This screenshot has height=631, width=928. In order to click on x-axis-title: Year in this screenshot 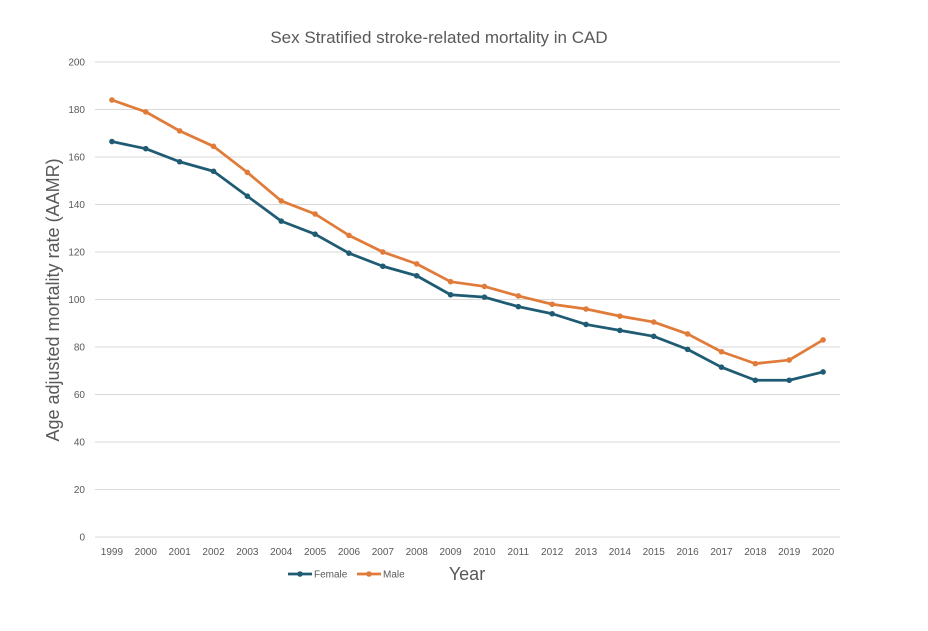, I will do `click(467, 574)`.